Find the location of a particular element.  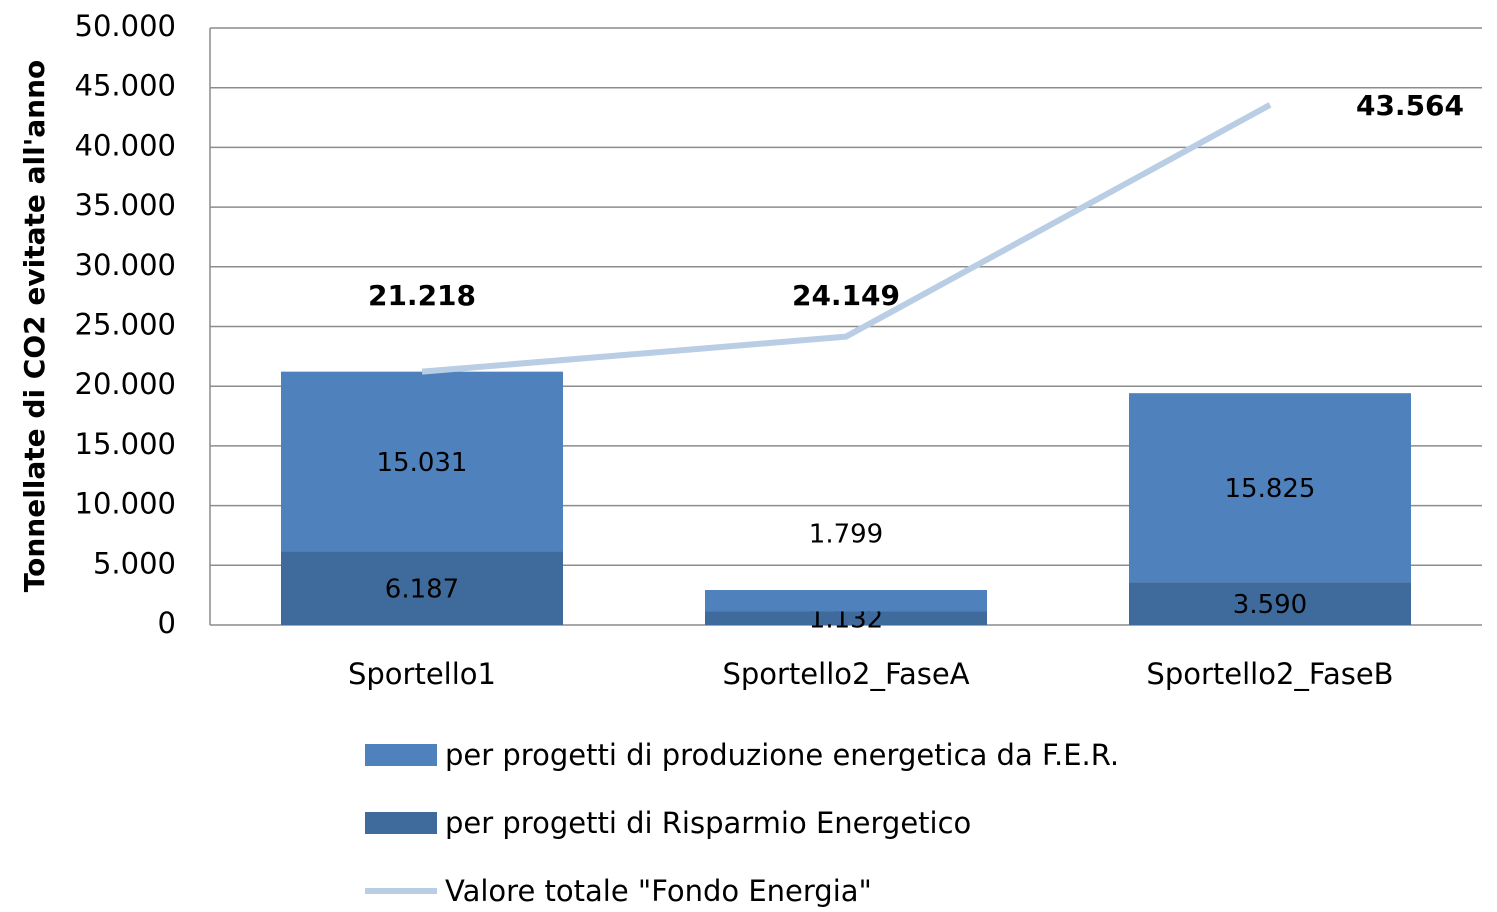

y-tick-label: 35.000 is located at coordinates (125, 205).